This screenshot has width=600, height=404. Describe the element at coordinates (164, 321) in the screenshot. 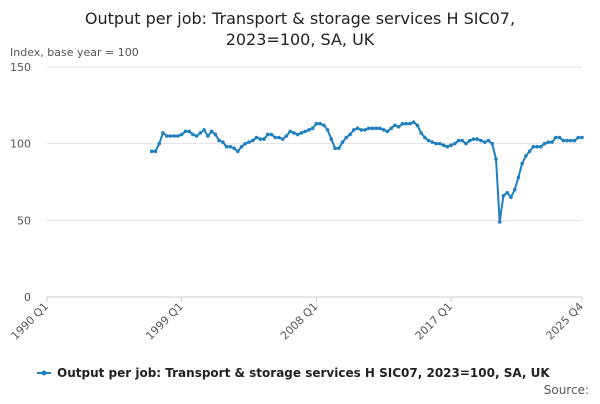

I see `x-tick-label: 1999 Q1` at that location.